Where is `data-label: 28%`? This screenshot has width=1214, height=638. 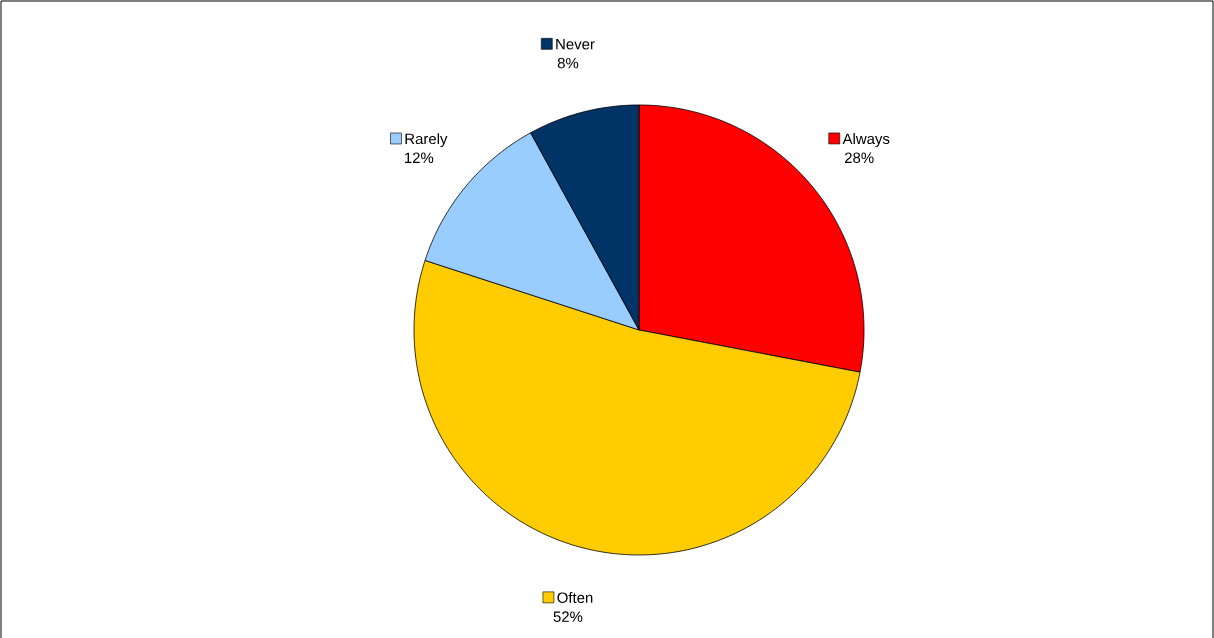
data-label: 28% is located at coordinates (859, 158).